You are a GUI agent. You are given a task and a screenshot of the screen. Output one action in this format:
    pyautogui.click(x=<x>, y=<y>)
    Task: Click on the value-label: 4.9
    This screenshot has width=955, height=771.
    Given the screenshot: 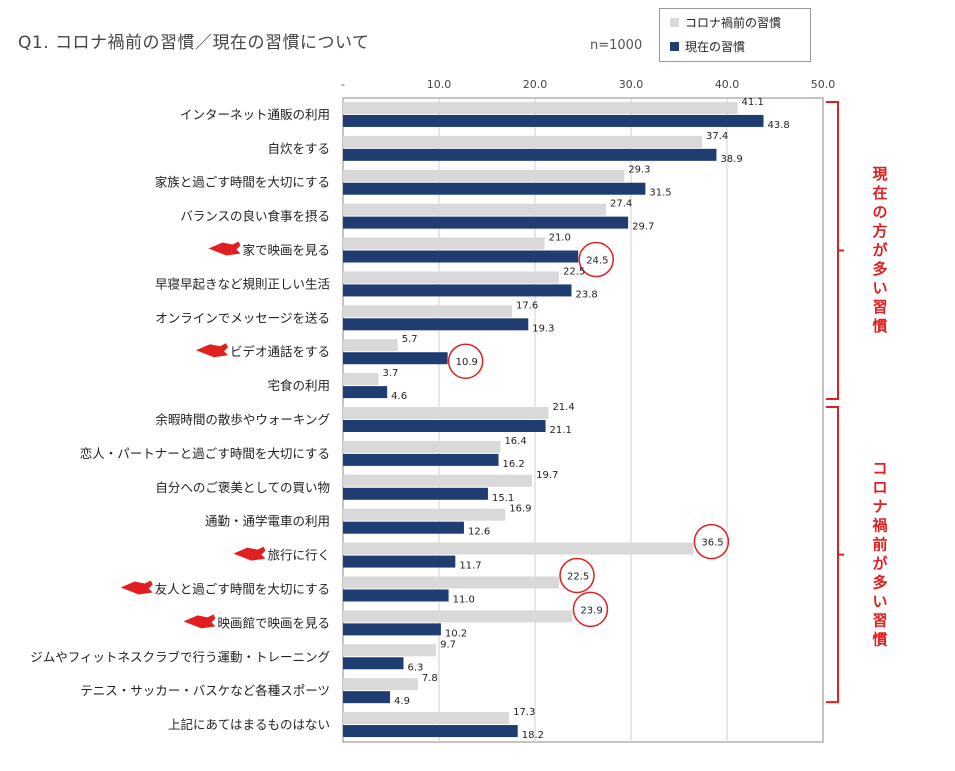 What is the action you would take?
    pyautogui.click(x=402, y=701)
    